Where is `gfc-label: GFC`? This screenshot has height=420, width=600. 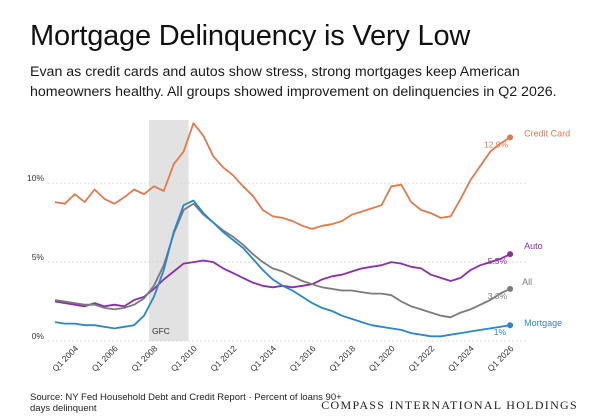 gfc-label: GFC is located at coordinates (161, 331).